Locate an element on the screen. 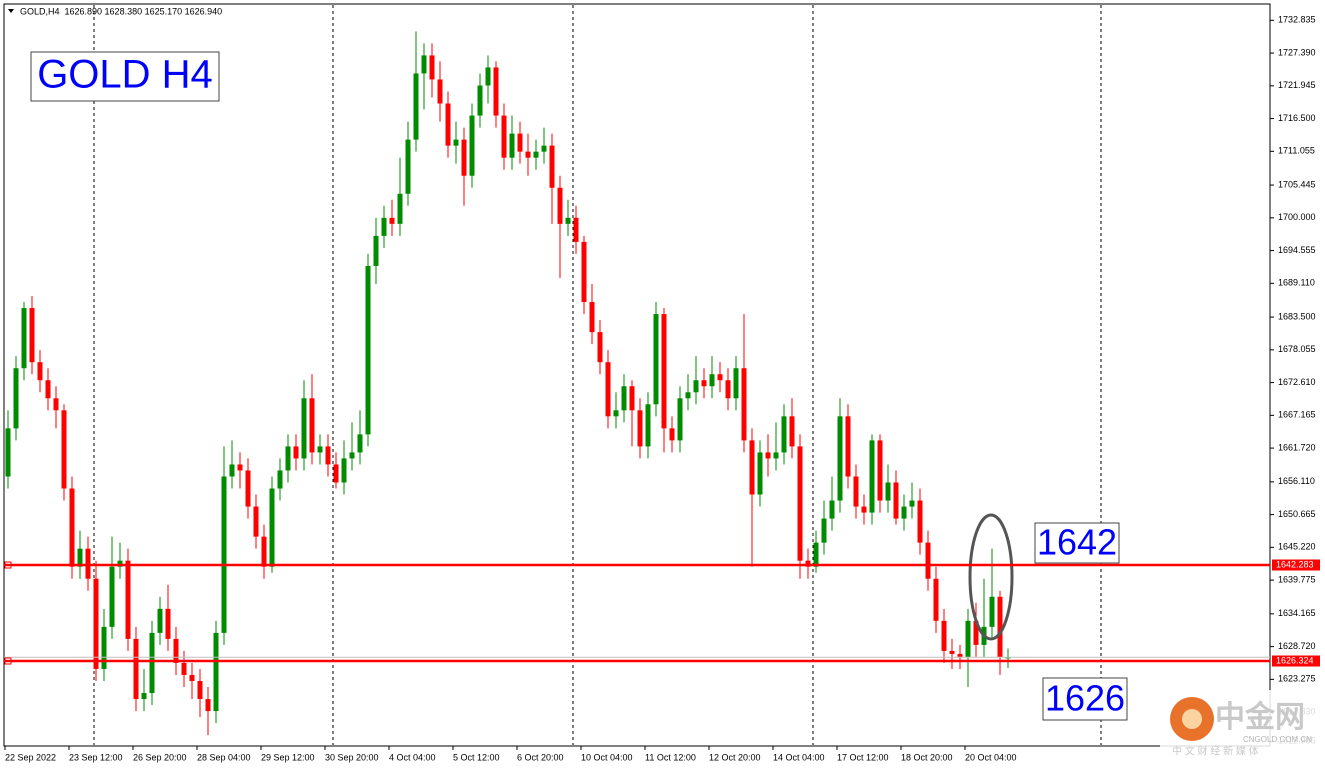  y-tick-label: 1634.165 is located at coordinates (1297, 613).